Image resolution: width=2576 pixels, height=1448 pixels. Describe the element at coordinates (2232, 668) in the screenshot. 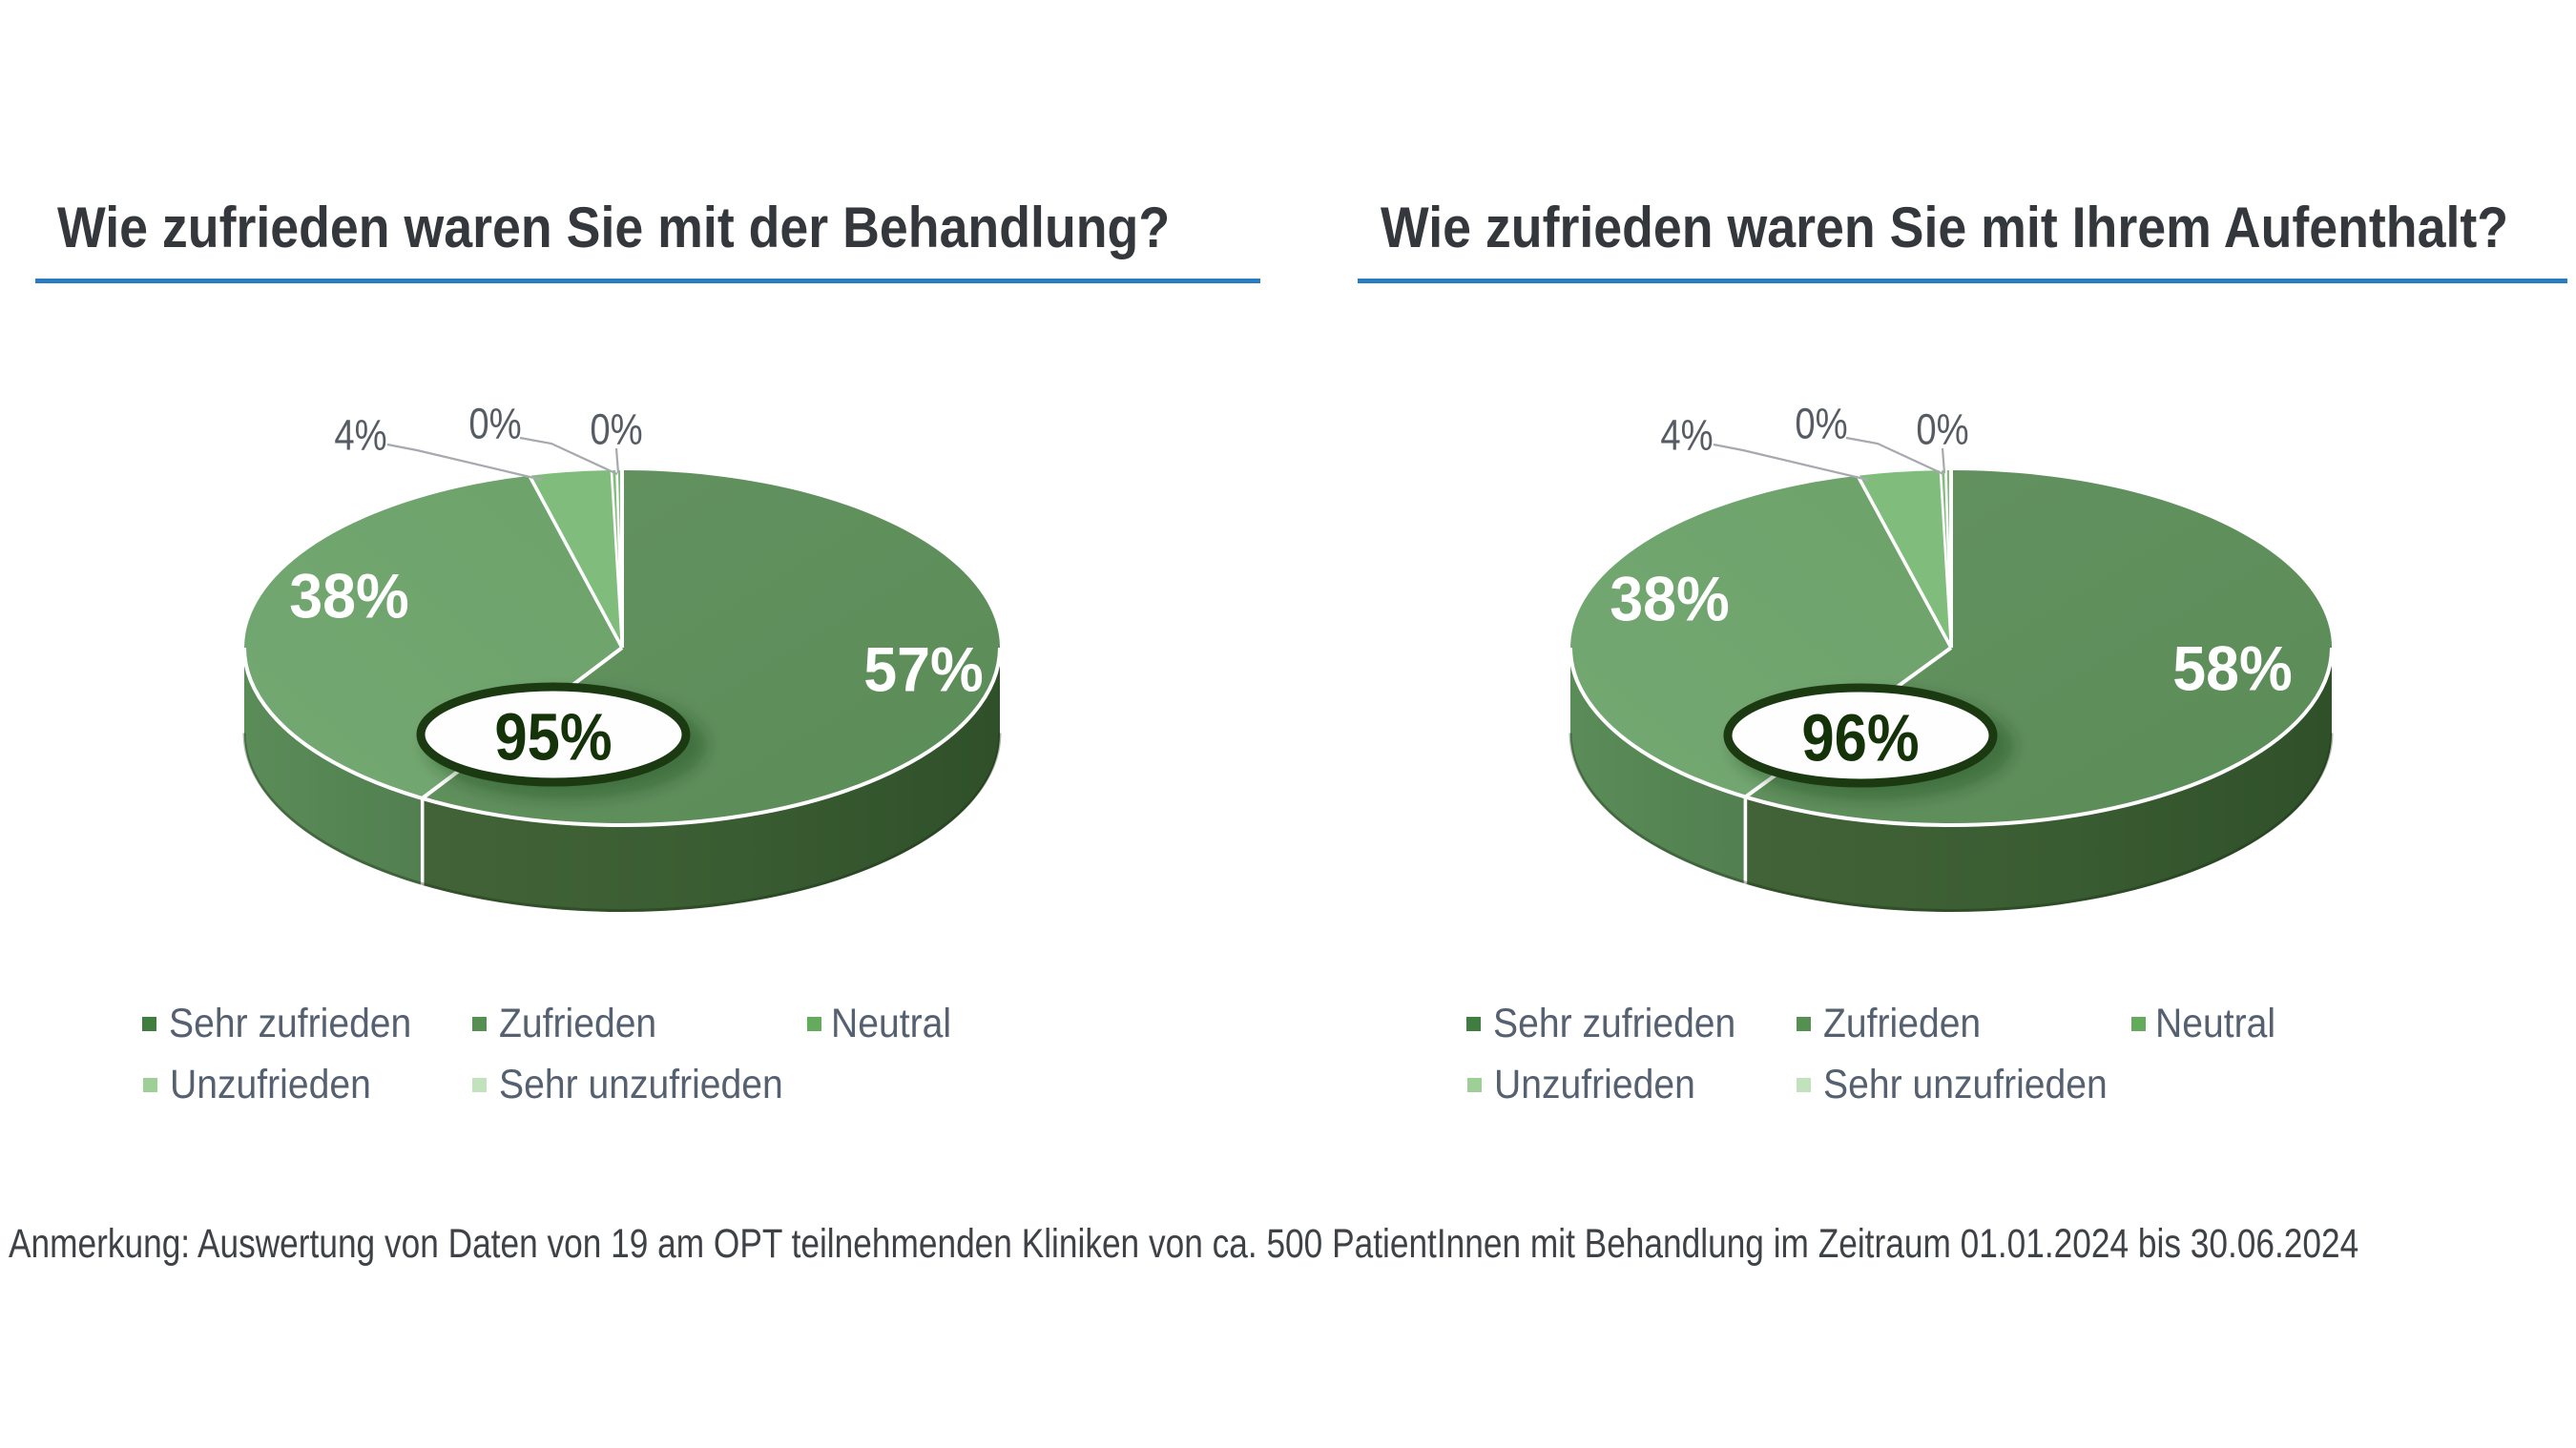

I see `svg-text: 58%` at that location.